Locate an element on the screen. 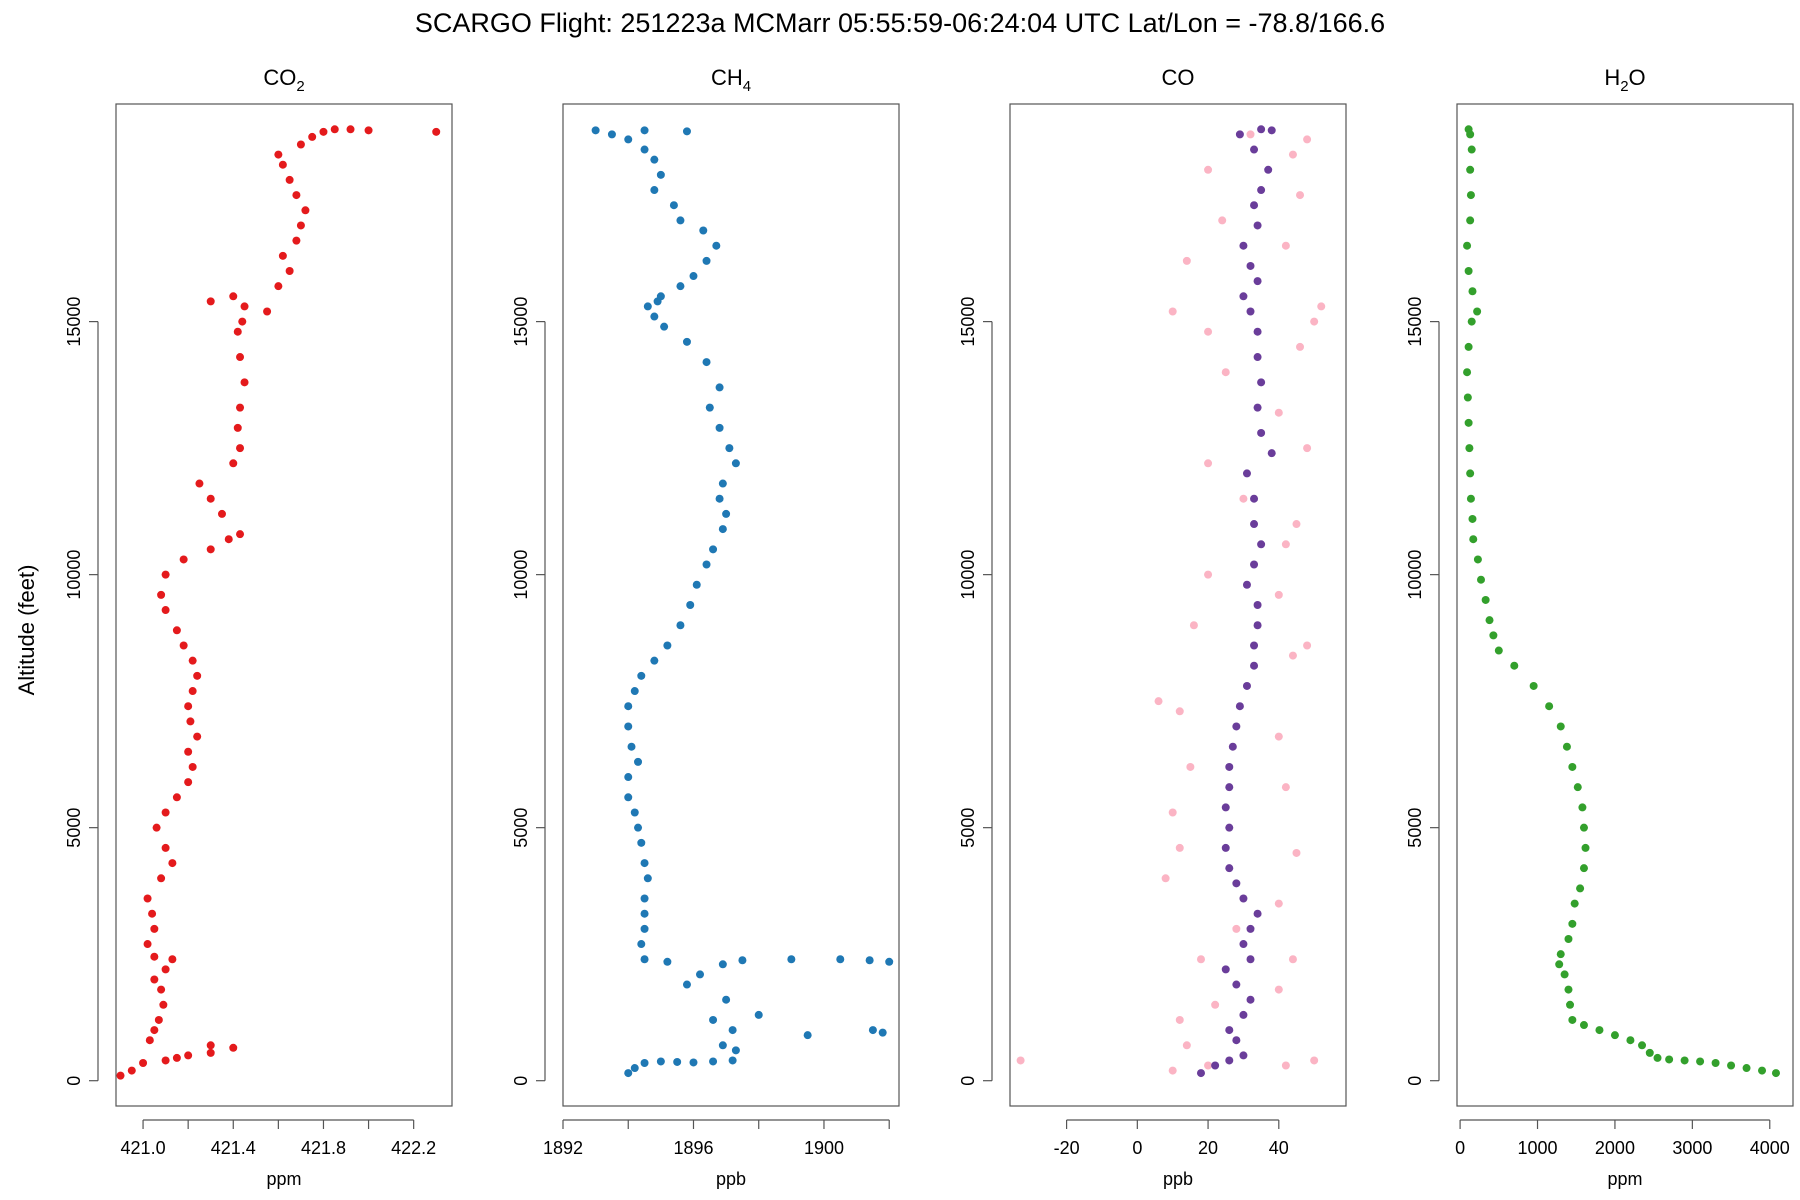 This screenshot has height=1200, width=1800. x-axis-label: ppm is located at coordinates (1624, 1179).